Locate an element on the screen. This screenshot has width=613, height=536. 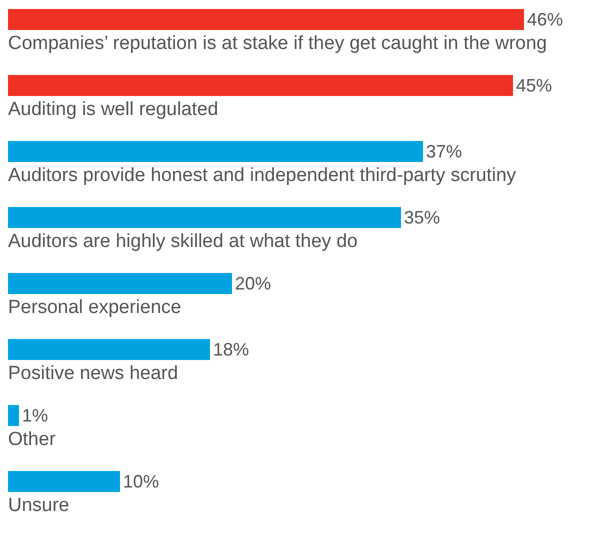
y-tick-label: Companies’ reputation is at stake if they get caught in the wrong is located at coordinates (277, 43).